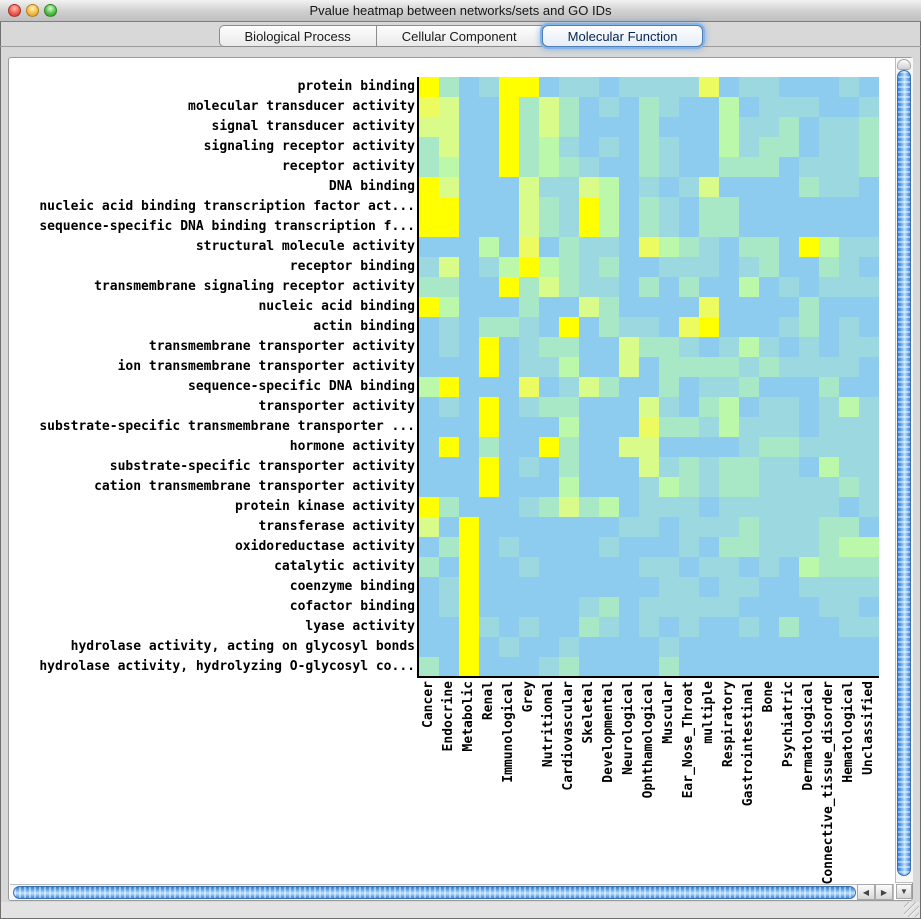 The width and height of the screenshot is (921, 919). What do you see at coordinates (904, 891) in the screenshot?
I see `scroll-down-button: ▼` at bounding box center [904, 891].